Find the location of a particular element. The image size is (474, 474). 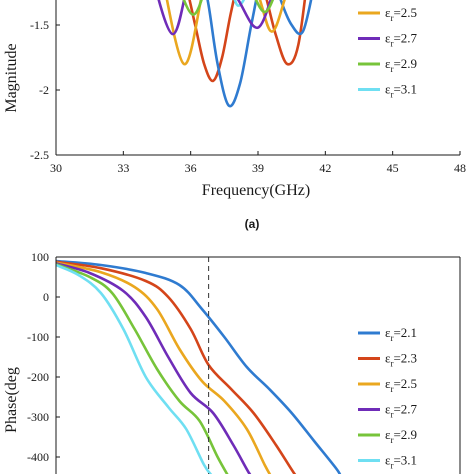

x-tick-label: 33 is located at coordinates (123, 168).